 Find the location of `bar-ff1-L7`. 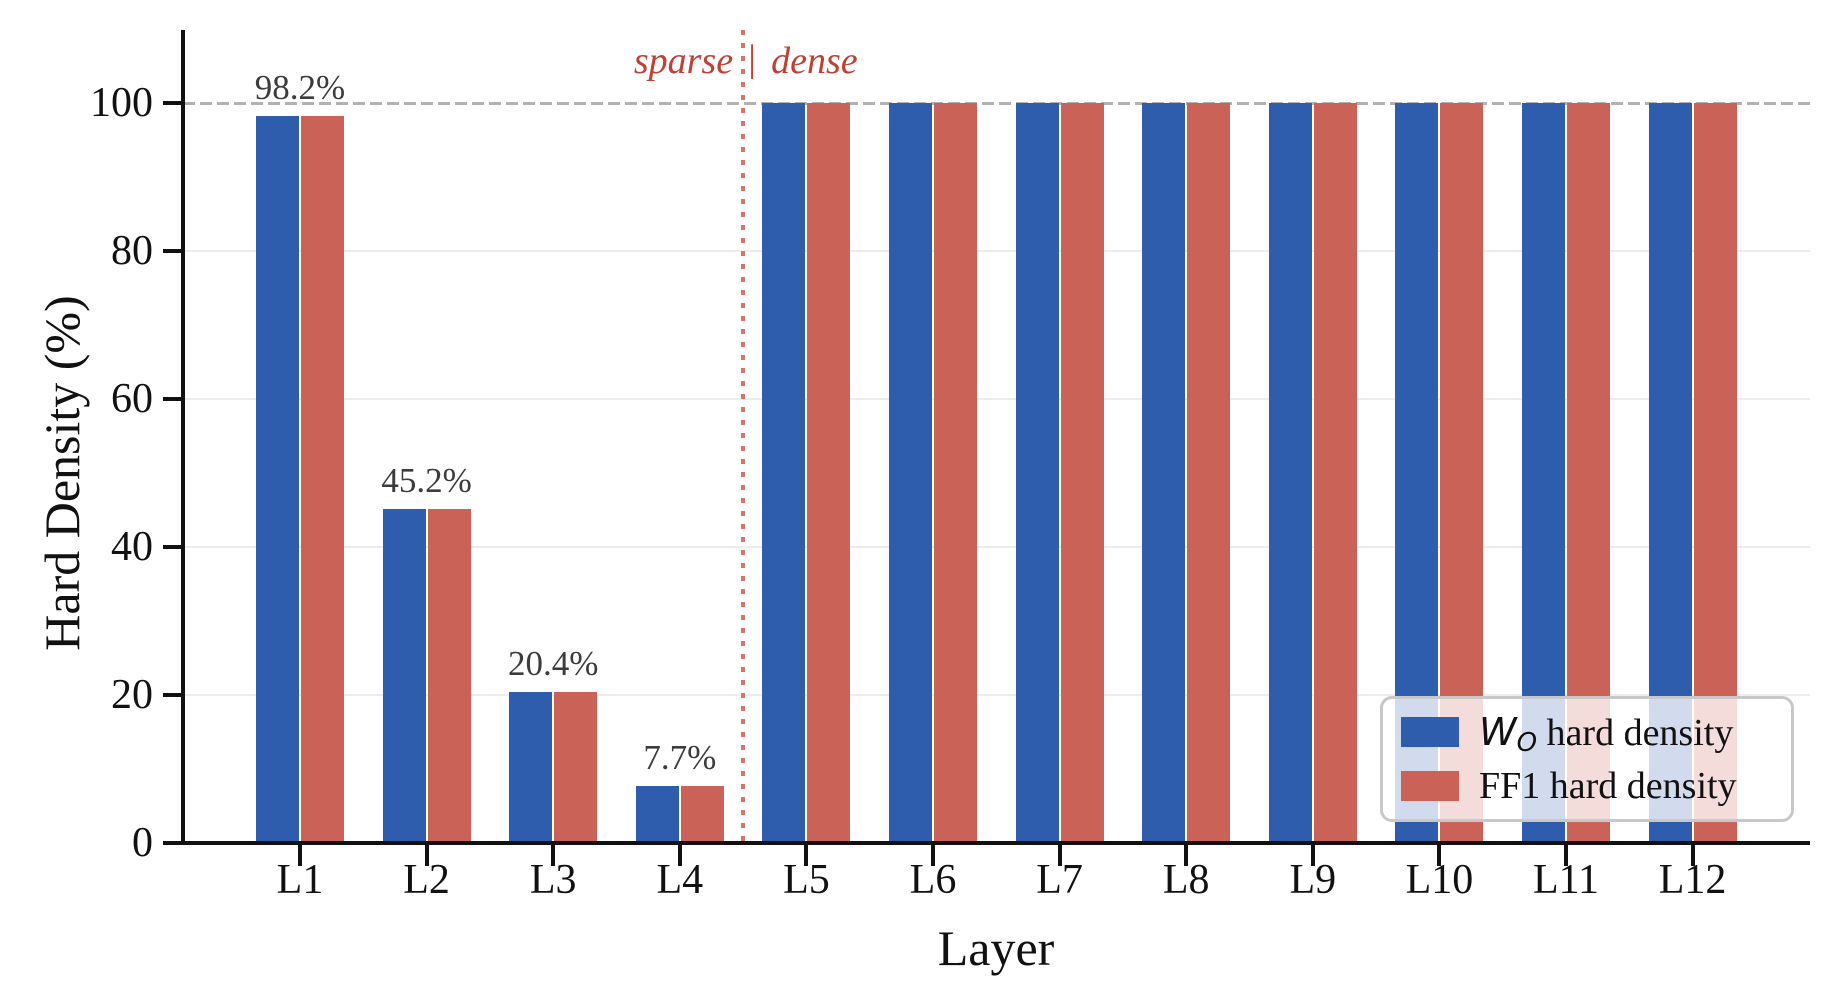

bar-ff1-L7 is located at coordinates (1082, 473).